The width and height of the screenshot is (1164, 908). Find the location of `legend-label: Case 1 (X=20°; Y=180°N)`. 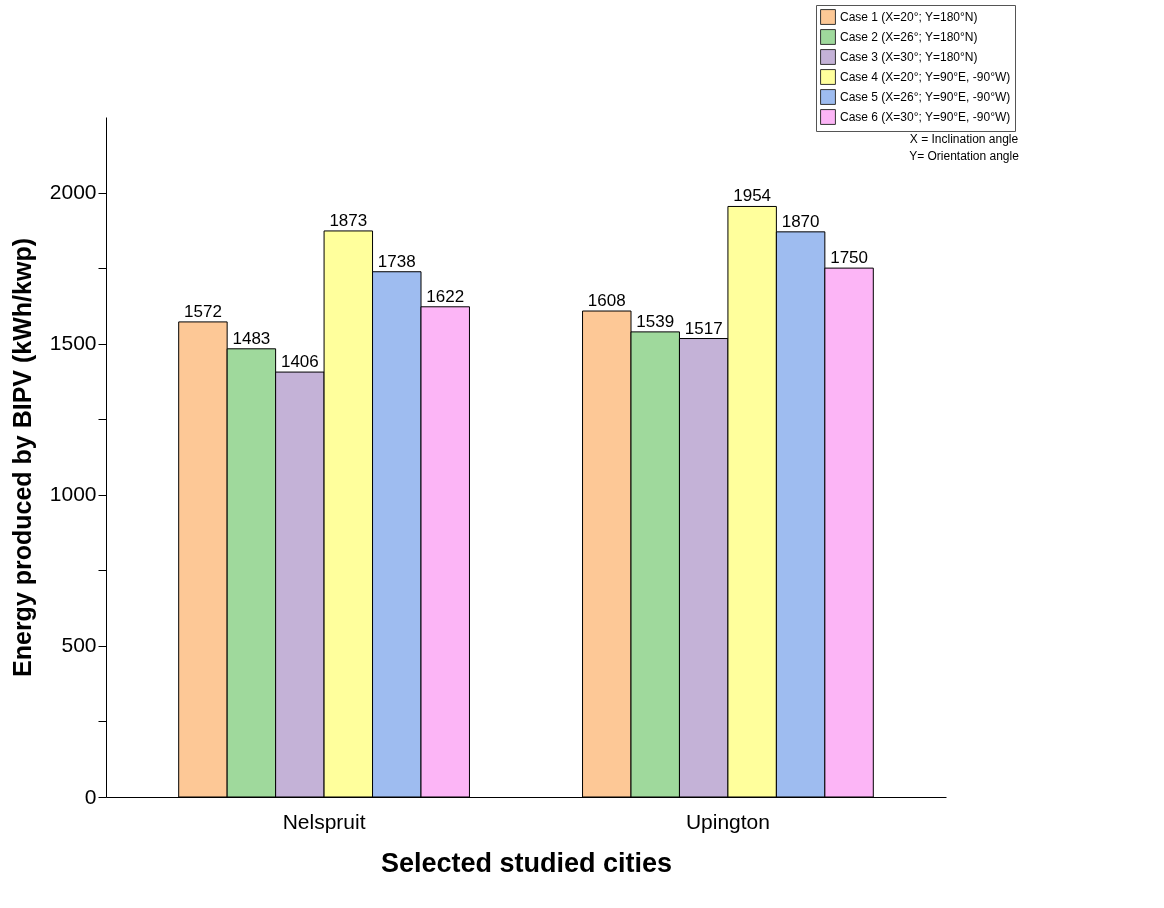

legend-label: Case 1 (X=20°; Y=180°N) is located at coordinates (909, 17).